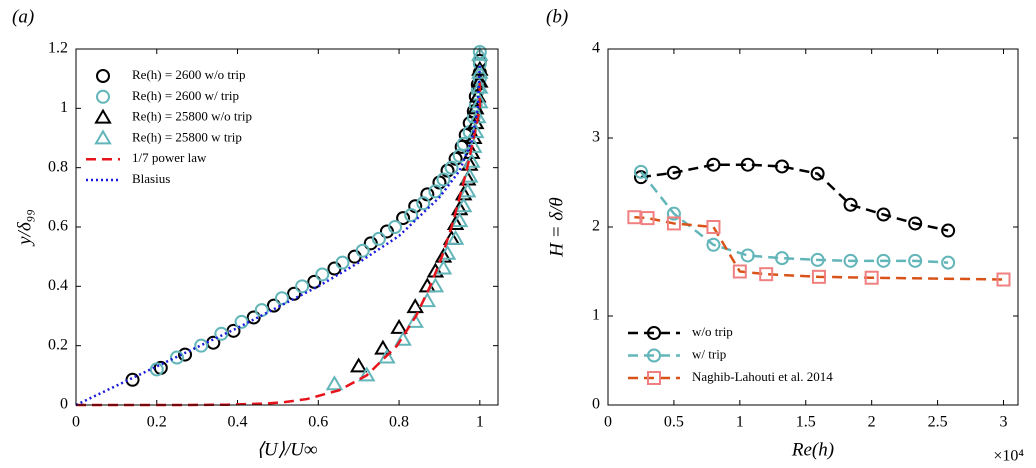 This screenshot has width=1036, height=468. Describe the element at coordinates (76, 422) in the screenshot. I see `x-tick-label: 0` at that location.